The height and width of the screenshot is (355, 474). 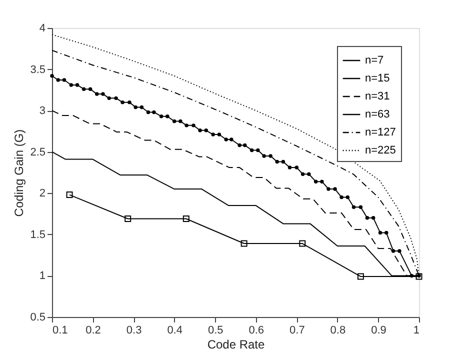 What do you see at coordinates (134, 330) in the screenshot?
I see `x-tick-label: 0.3` at bounding box center [134, 330].